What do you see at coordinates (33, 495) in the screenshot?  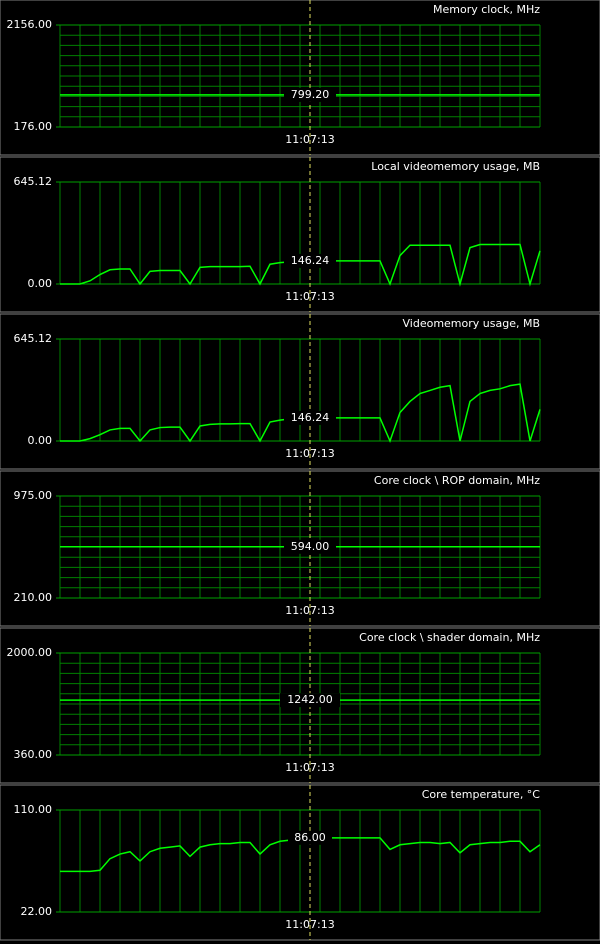 I see `y-tick-label: 975.00` at bounding box center [33, 495].